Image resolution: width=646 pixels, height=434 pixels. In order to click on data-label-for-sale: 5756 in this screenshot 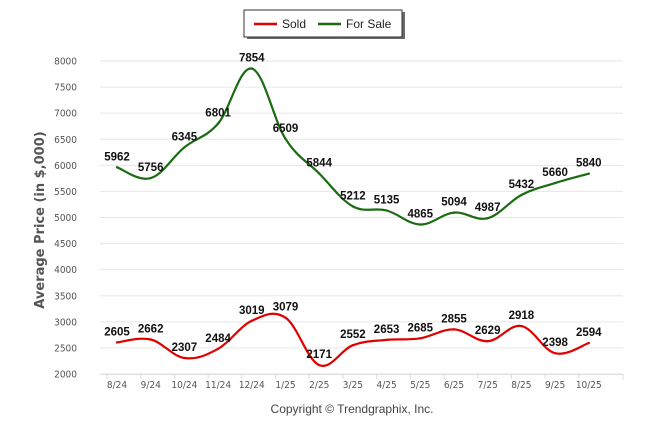, I will do `click(151, 168)`.